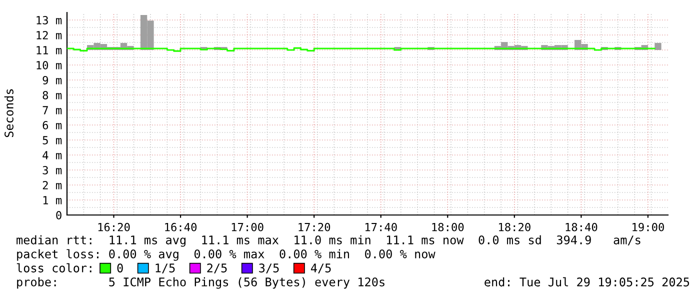  I want to click on y-tick-label: 2 m, so click(52, 185).